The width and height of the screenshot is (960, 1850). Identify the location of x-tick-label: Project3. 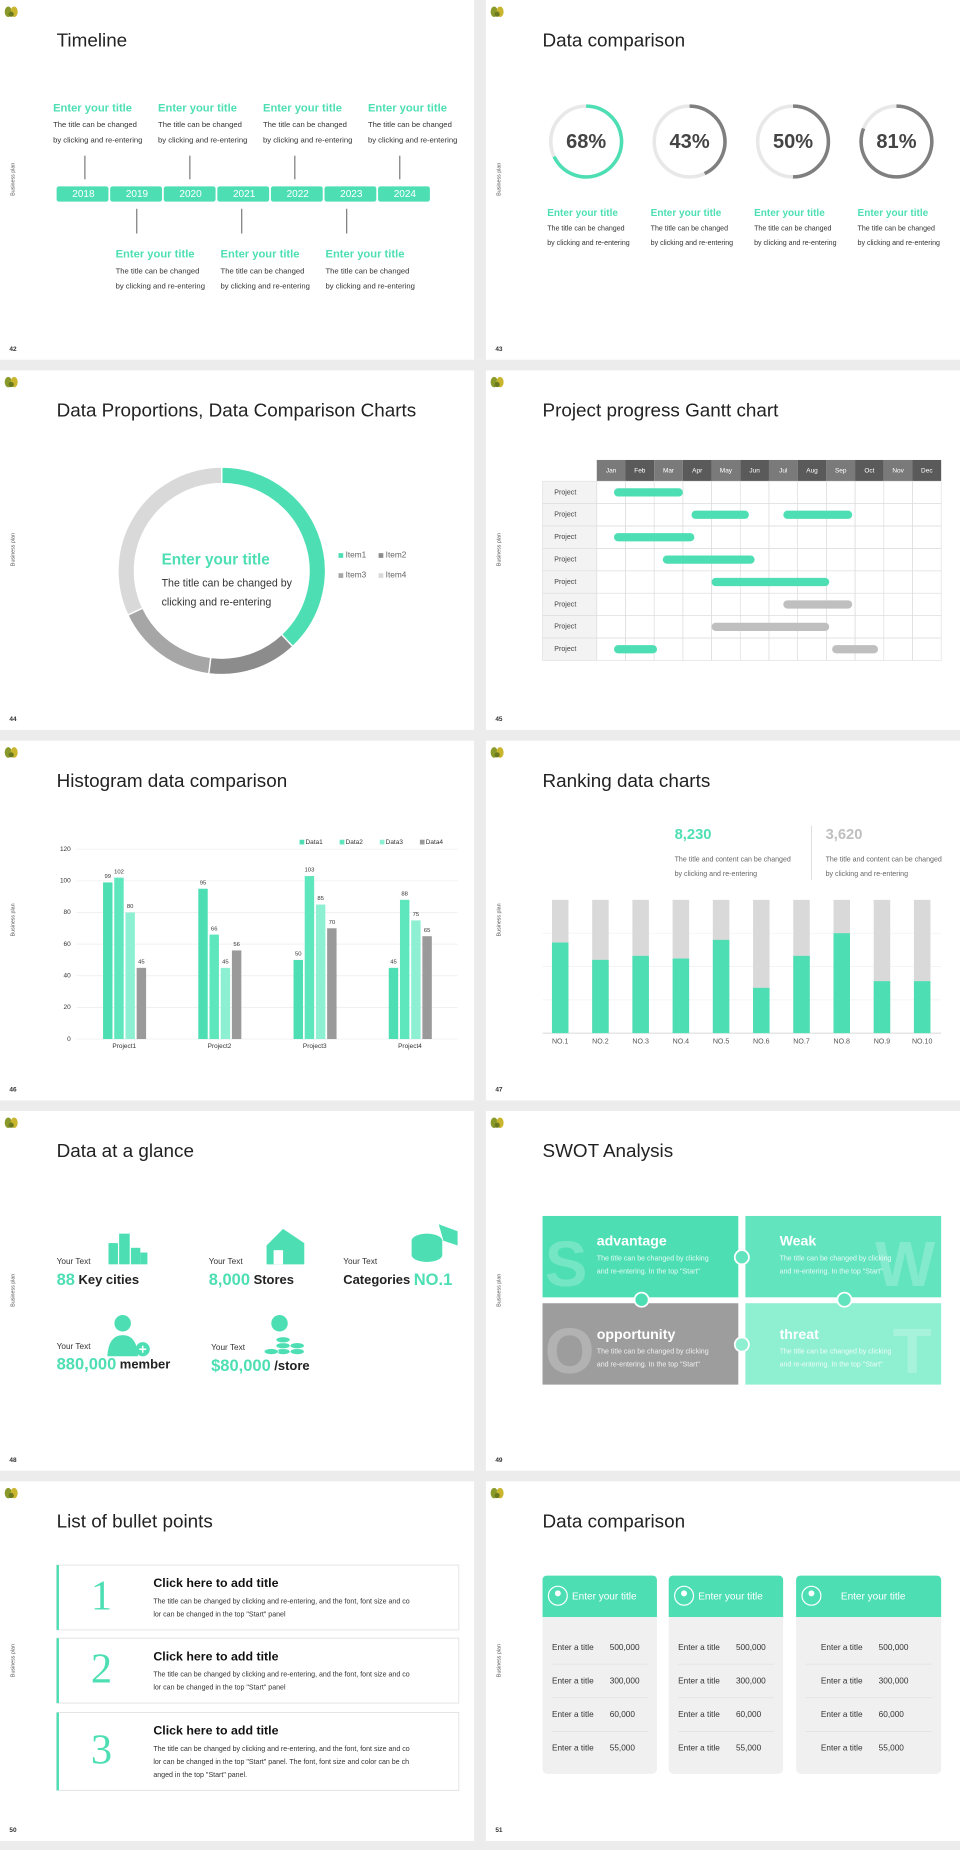
(315, 1046).